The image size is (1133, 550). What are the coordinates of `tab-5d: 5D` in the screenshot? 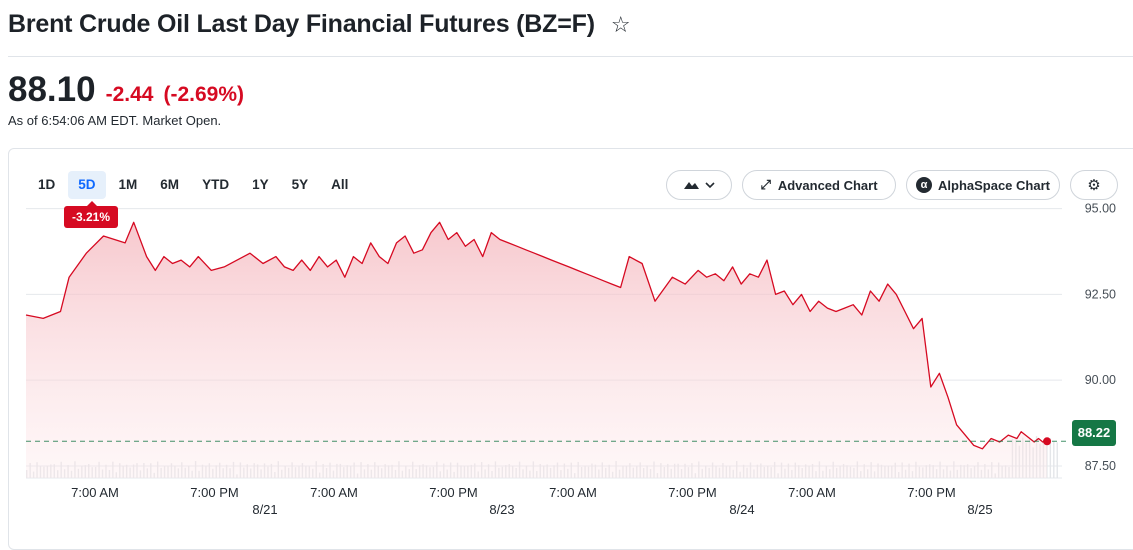 It's located at (87, 185).